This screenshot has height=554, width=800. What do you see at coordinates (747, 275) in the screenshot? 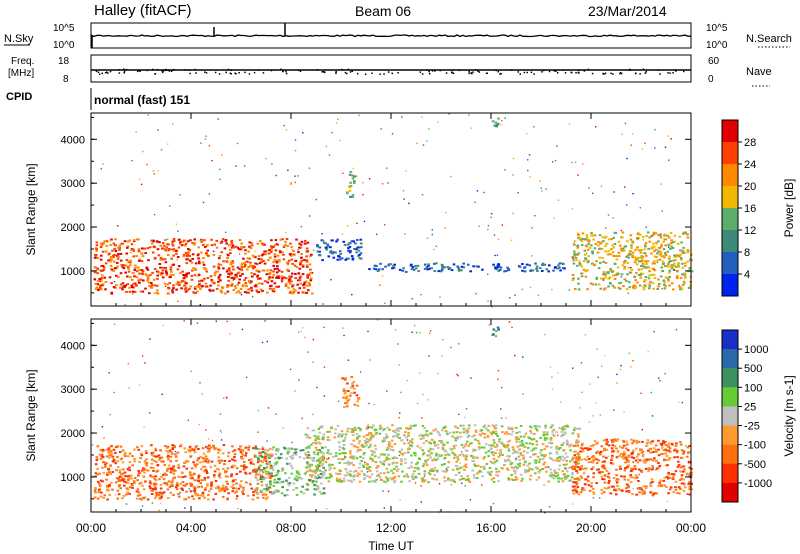
I see `colorbar-tick-label: 4` at bounding box center [747, 275].